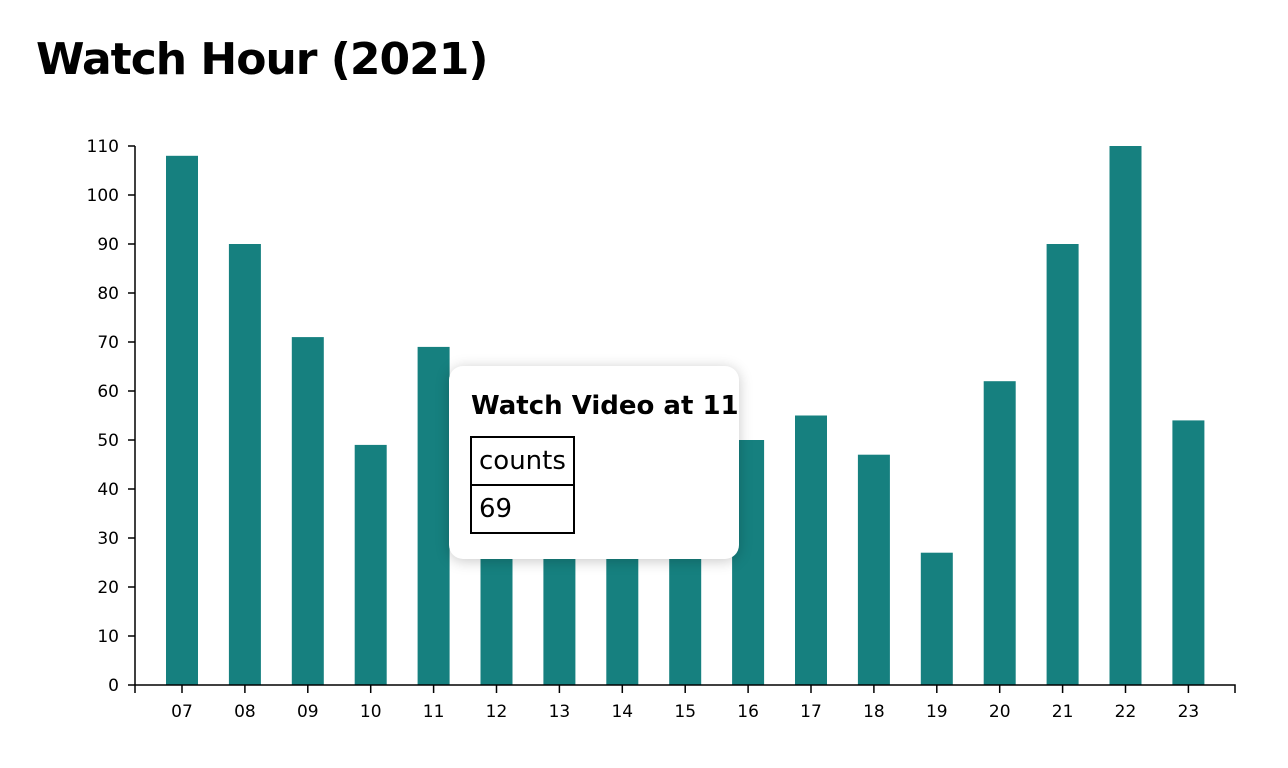 The height and width of the screenshot is (768, 1288). Describe the element at coordinates (103, 196) in the screenshot. I see `y-tick-label-100: 100` at that location.